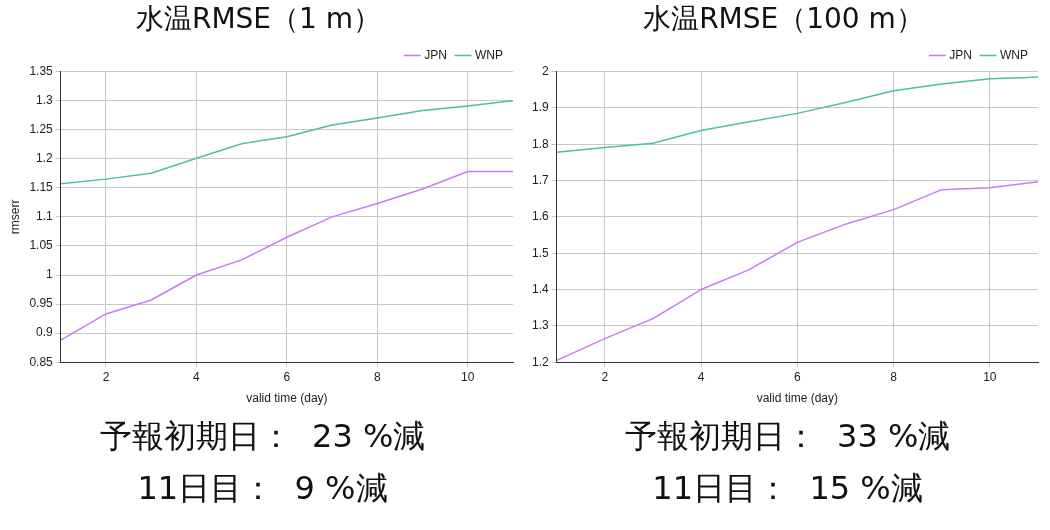  Describe the element at coordinates (41, 303) in the screenshot. I see `y-tick-label: 0.95` at that location.